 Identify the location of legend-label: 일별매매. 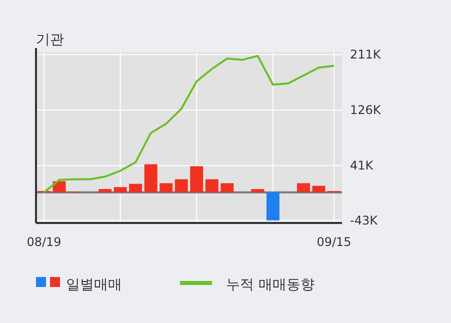
(94, 285).